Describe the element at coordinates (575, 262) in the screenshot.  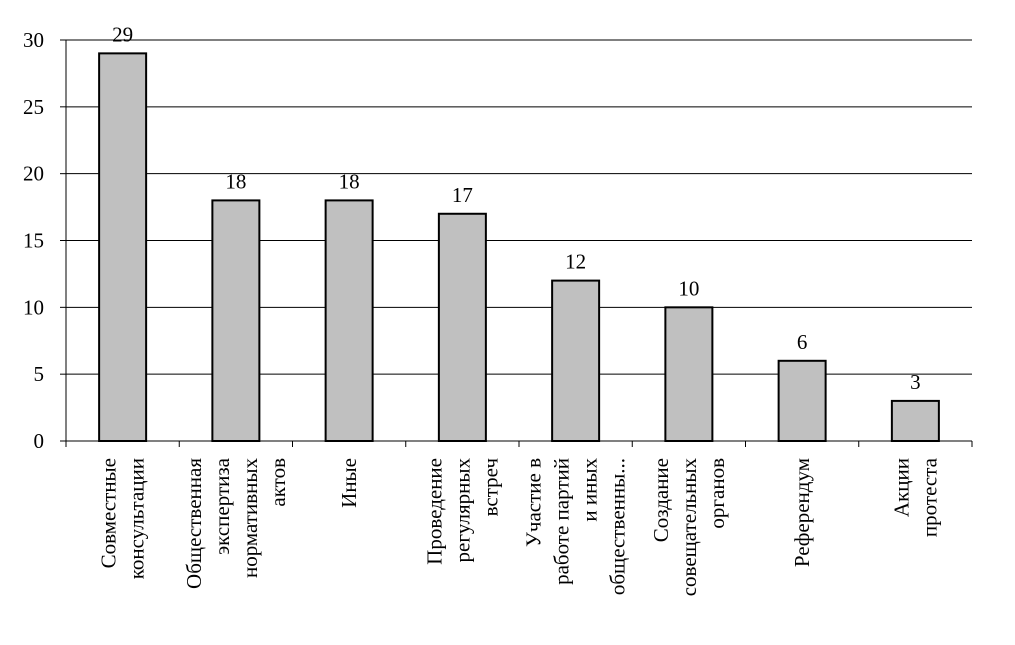
I see `data-label: 12` at that location.